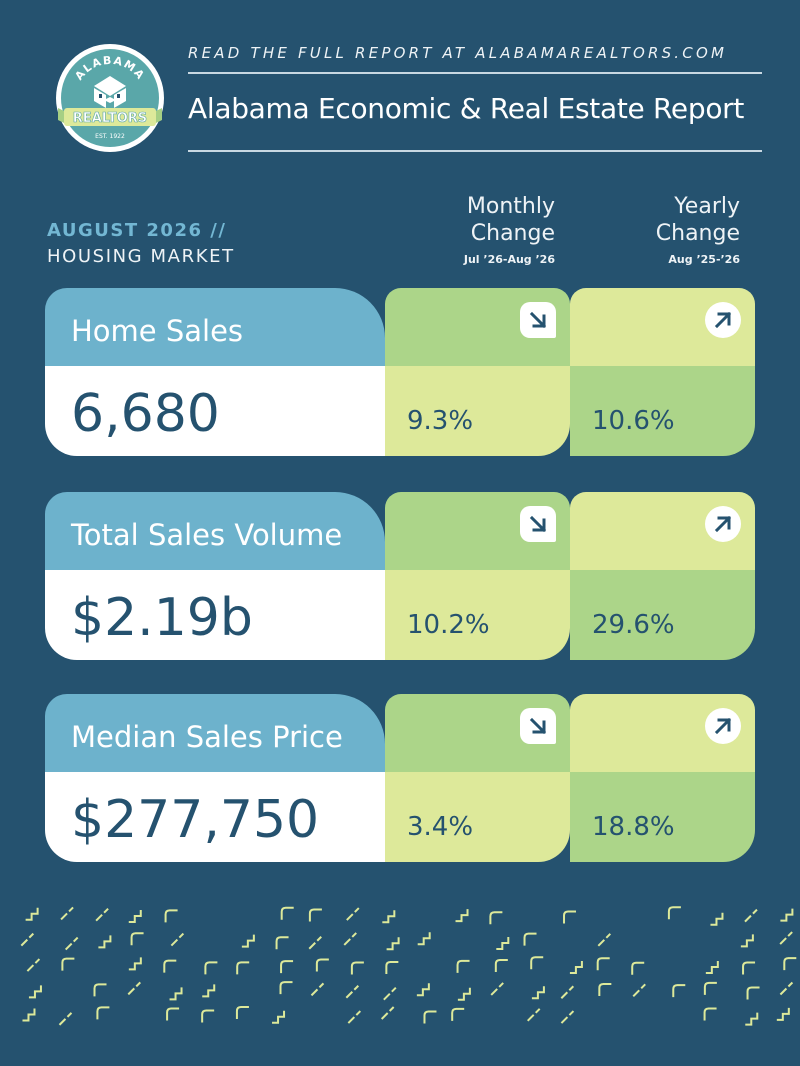 The height and width of the screenshot is (1066, 800). What do you see at coordinates (477, 531) in the screenshot?
I see `monthly-change-top` at bounding box center [477, 531].